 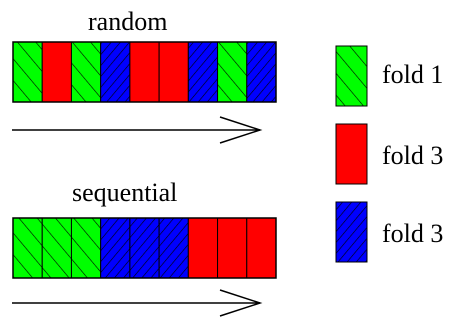 What do you see at coordinates (86, 248) in the screenshot?
I see `sequential-block-3-hatch` at bounding box center [86, 248].